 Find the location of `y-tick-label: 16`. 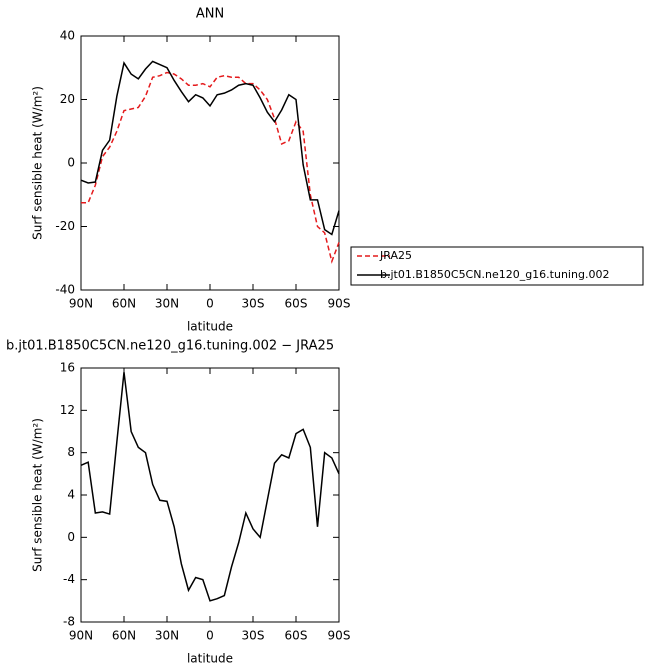

y-tick-label: 16 is located at coordinates (67, 368).